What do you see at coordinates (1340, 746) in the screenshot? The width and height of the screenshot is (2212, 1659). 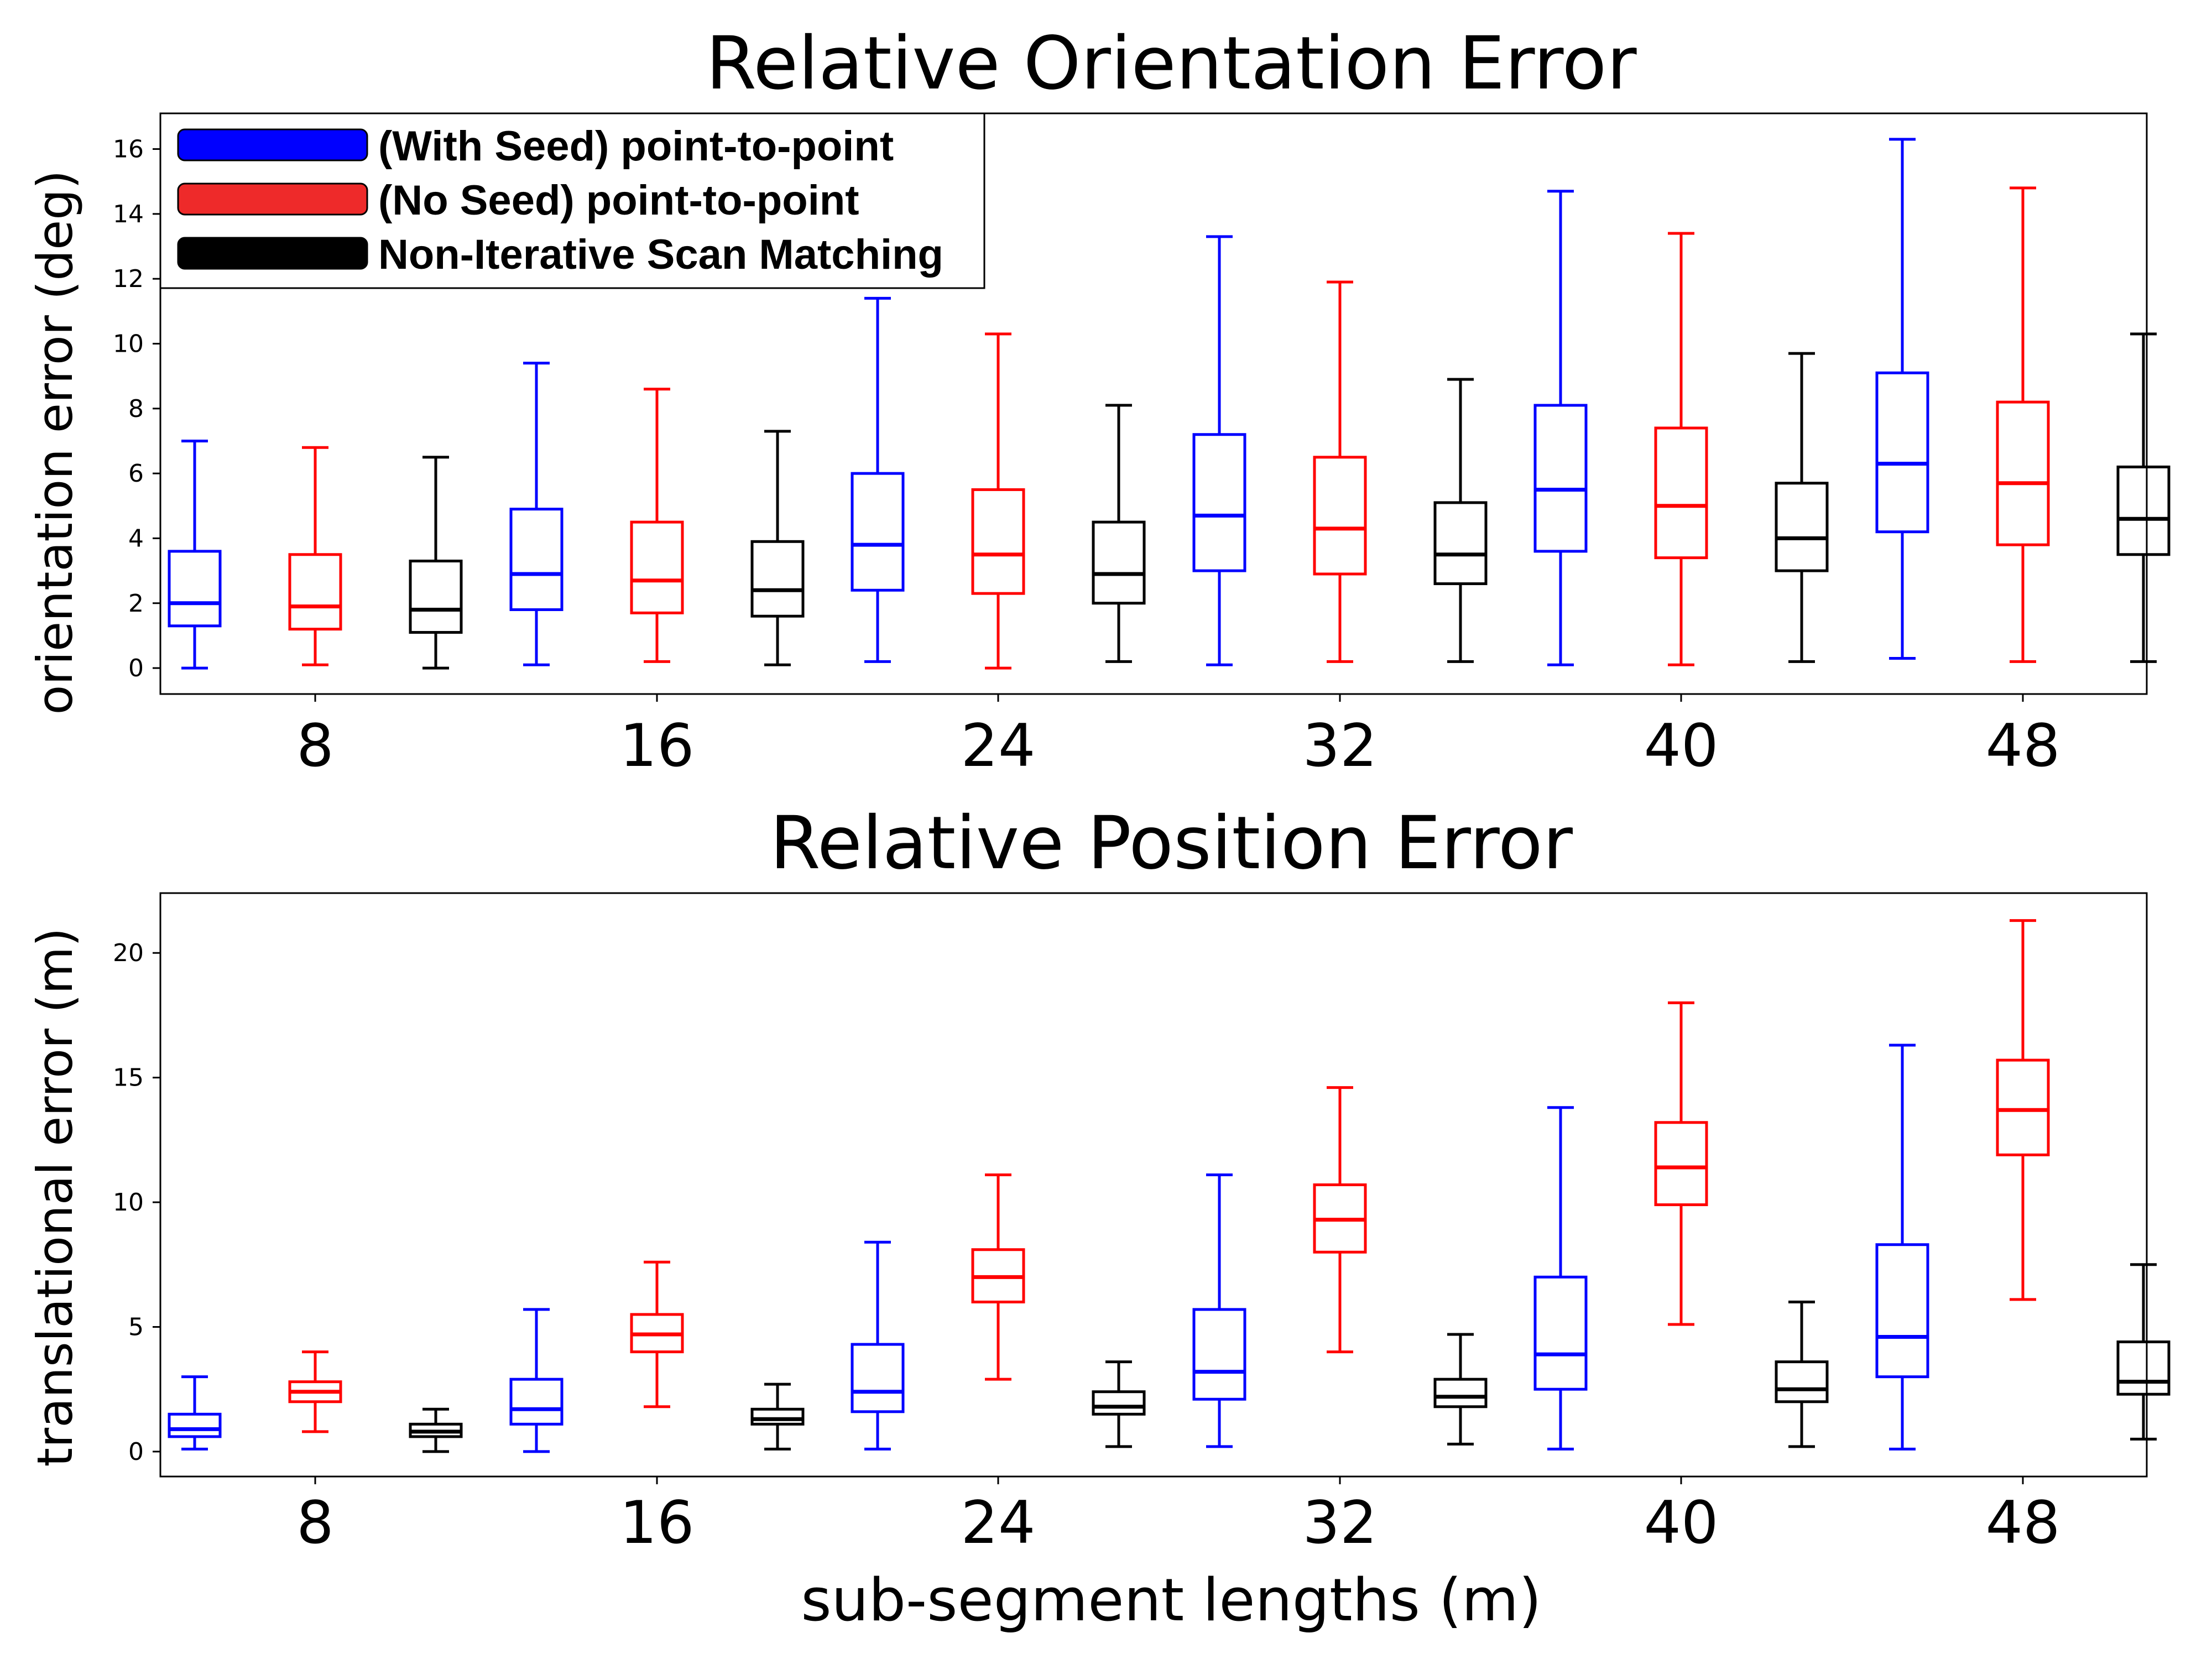 I see `orientation-x-tick-label: 32` at bounding box center [1340, 746].